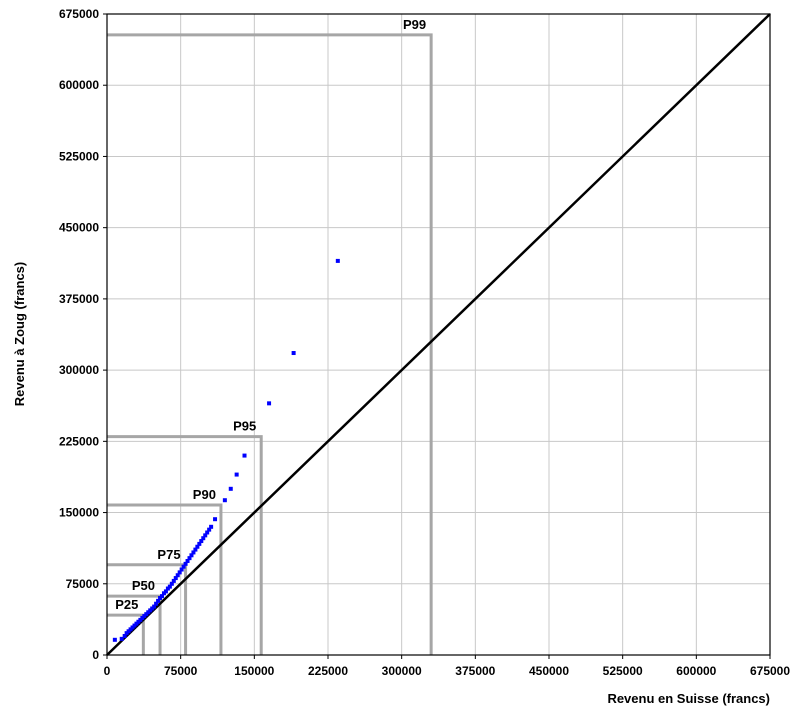 This screenshot has height=712, width=799. What do you see at coordinates (181, 671) in the screenshot?
I see `x-tick-label: 75000` at bounding box center [181, 671].